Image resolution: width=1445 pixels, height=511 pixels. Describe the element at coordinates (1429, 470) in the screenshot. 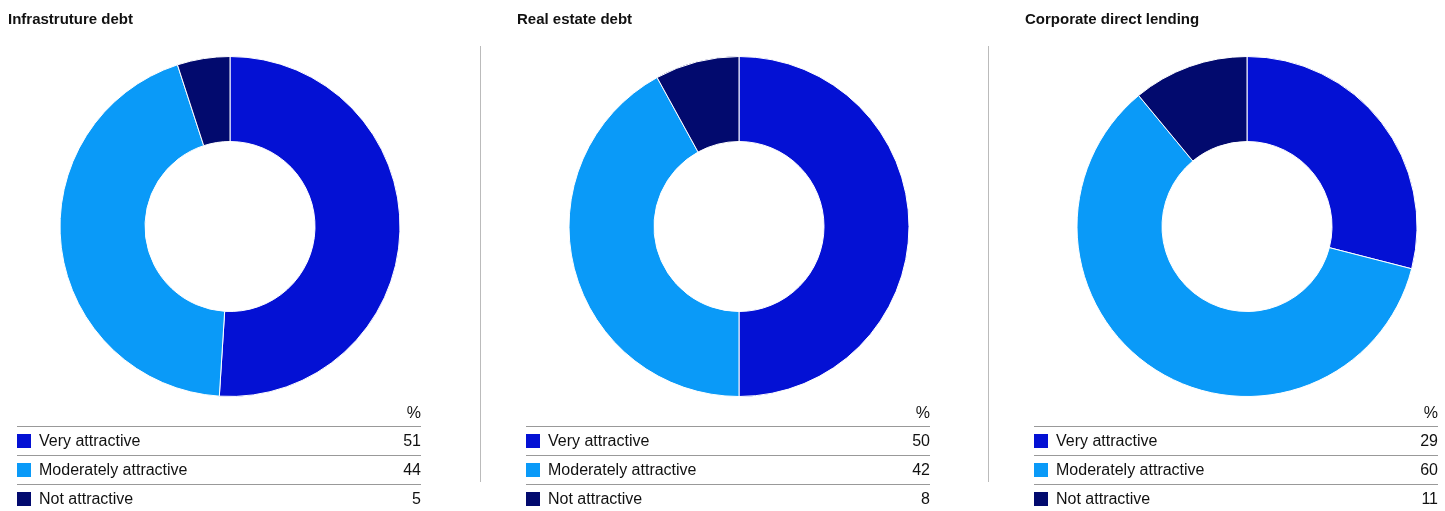

I see `data-label: 60` at that location.